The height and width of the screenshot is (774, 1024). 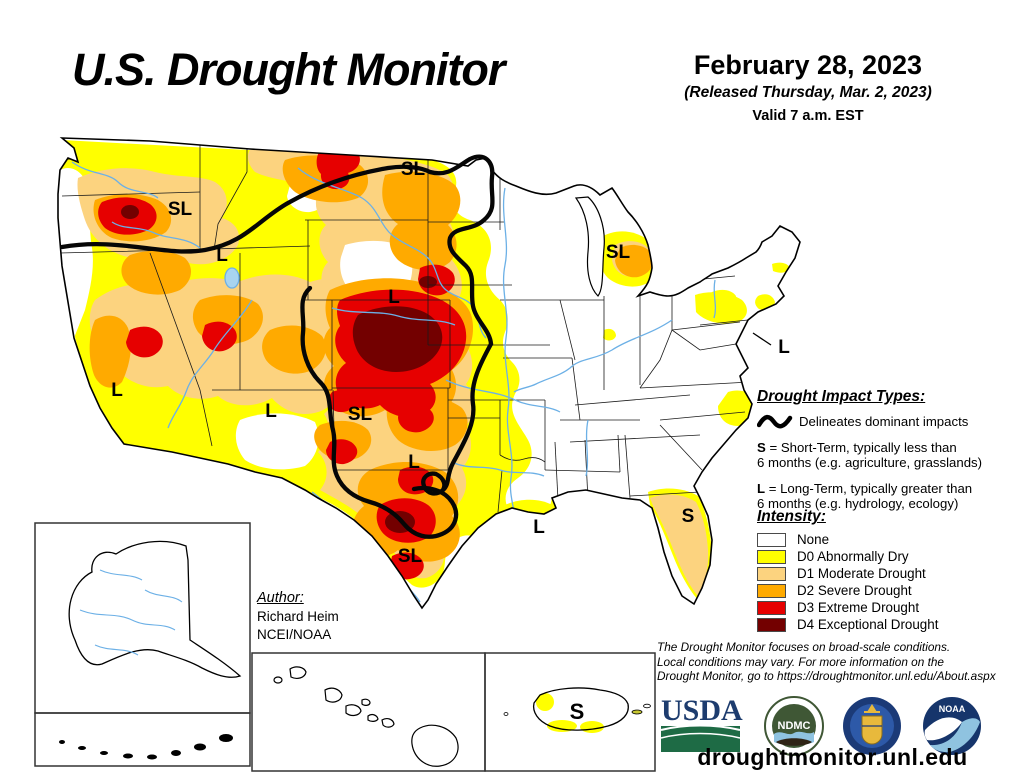 What do you see at coordinates (888, 624) in the screenshot?
I see `legend-row-d4: D4 Exceptional Drought` at bounding box center [888, 624].